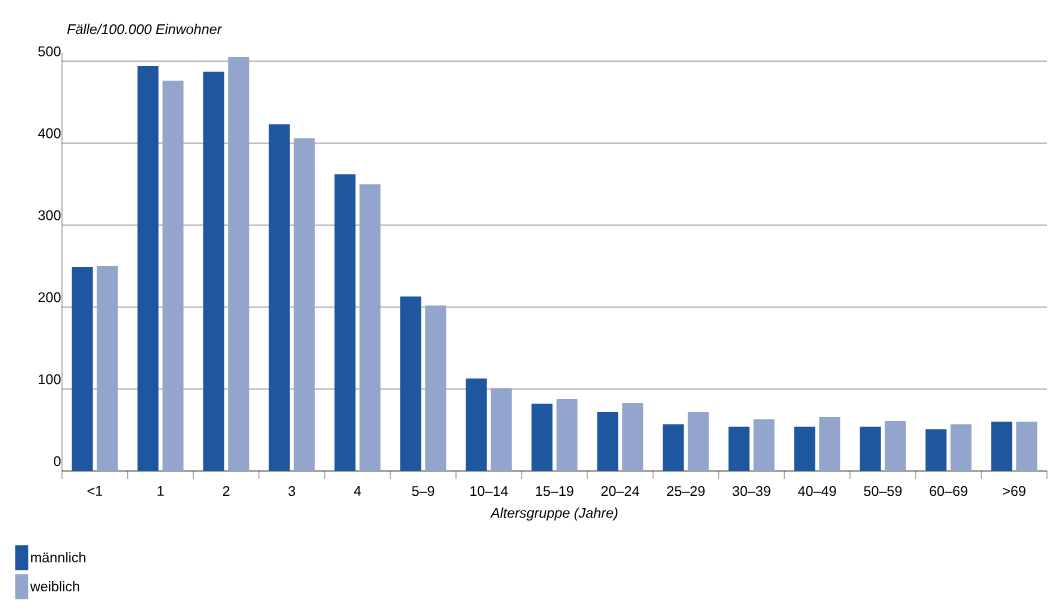 The width and height of the screenshot is (1051, 614). I want to click on y-tick-label: 300, so click(49, 215).